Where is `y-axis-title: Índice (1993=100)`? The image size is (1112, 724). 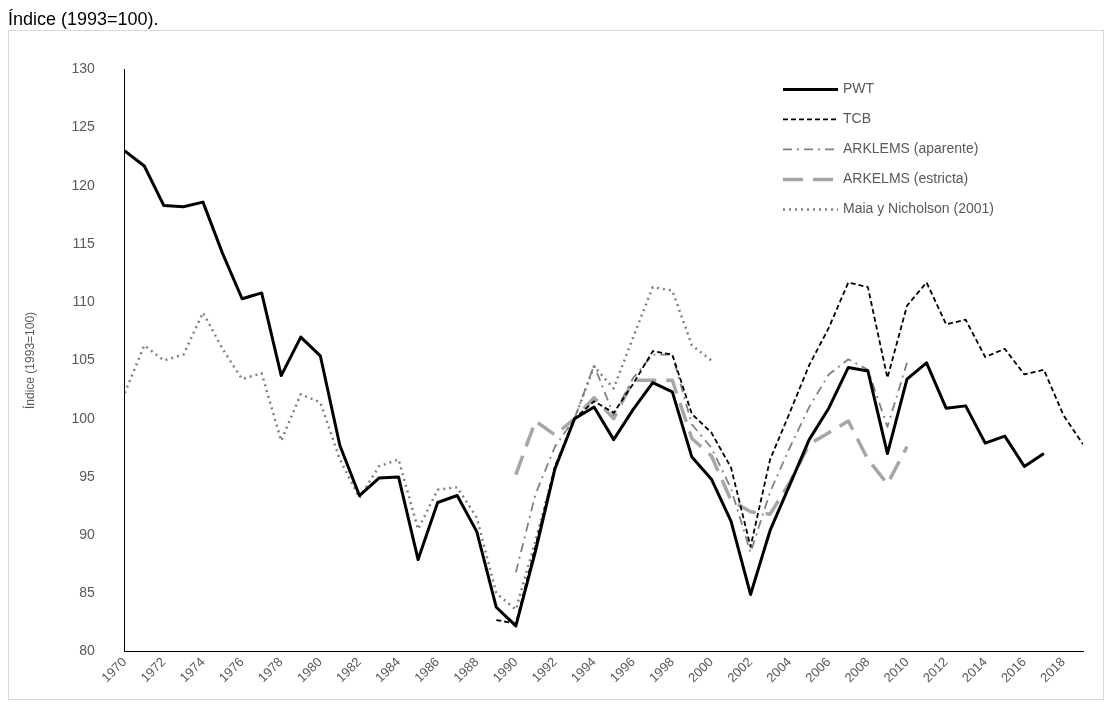
y-axis-title: Índice (1993=100) is located at coordinates (29, 360).